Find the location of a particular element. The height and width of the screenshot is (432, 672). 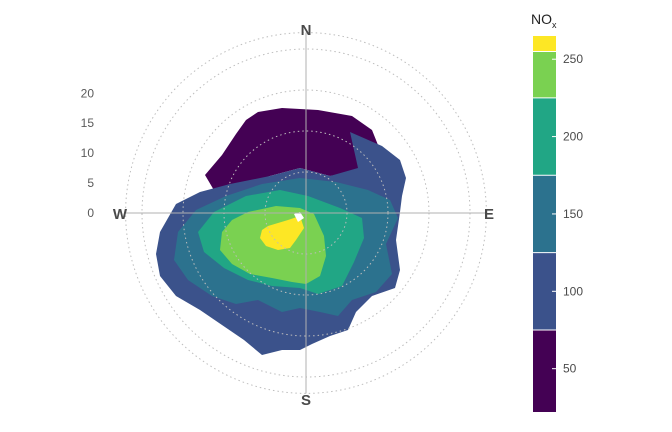

legend-tick-label: 50 is located at coordinates (570, 369).